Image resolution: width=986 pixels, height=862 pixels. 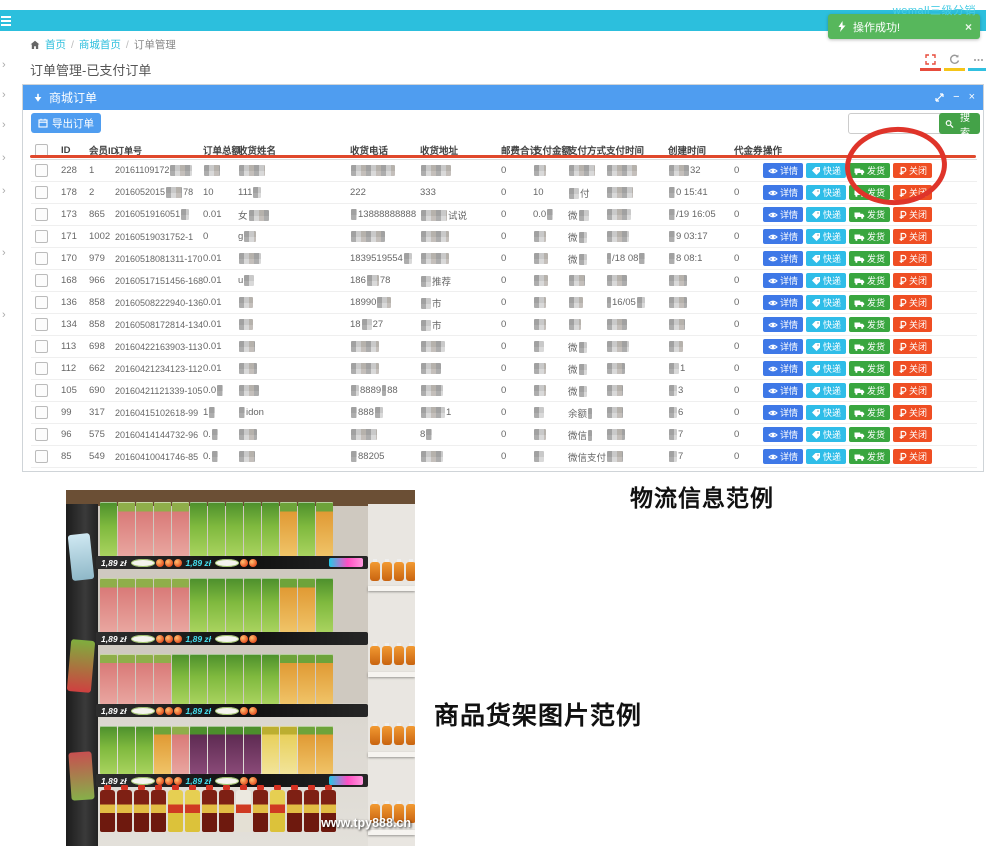 What do you see at coordinates (744, 390) in the screenshot?
I see `table-cell: 0` at bounding box center [744, 390].